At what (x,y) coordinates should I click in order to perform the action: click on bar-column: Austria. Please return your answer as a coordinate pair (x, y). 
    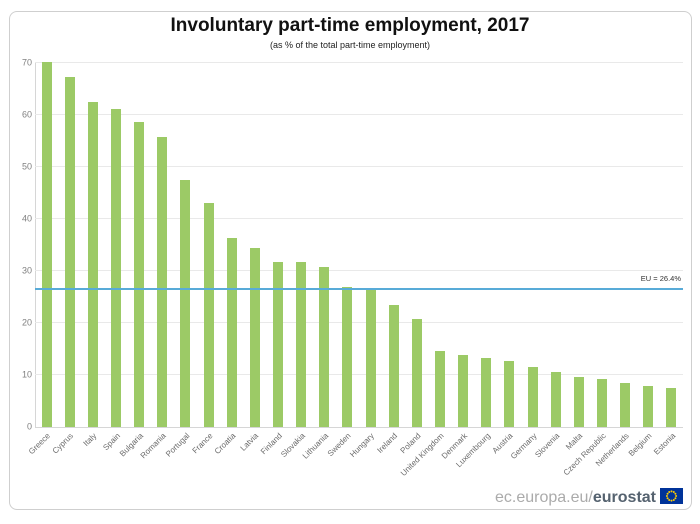
    Looking at the image, I should click on (506, 259).